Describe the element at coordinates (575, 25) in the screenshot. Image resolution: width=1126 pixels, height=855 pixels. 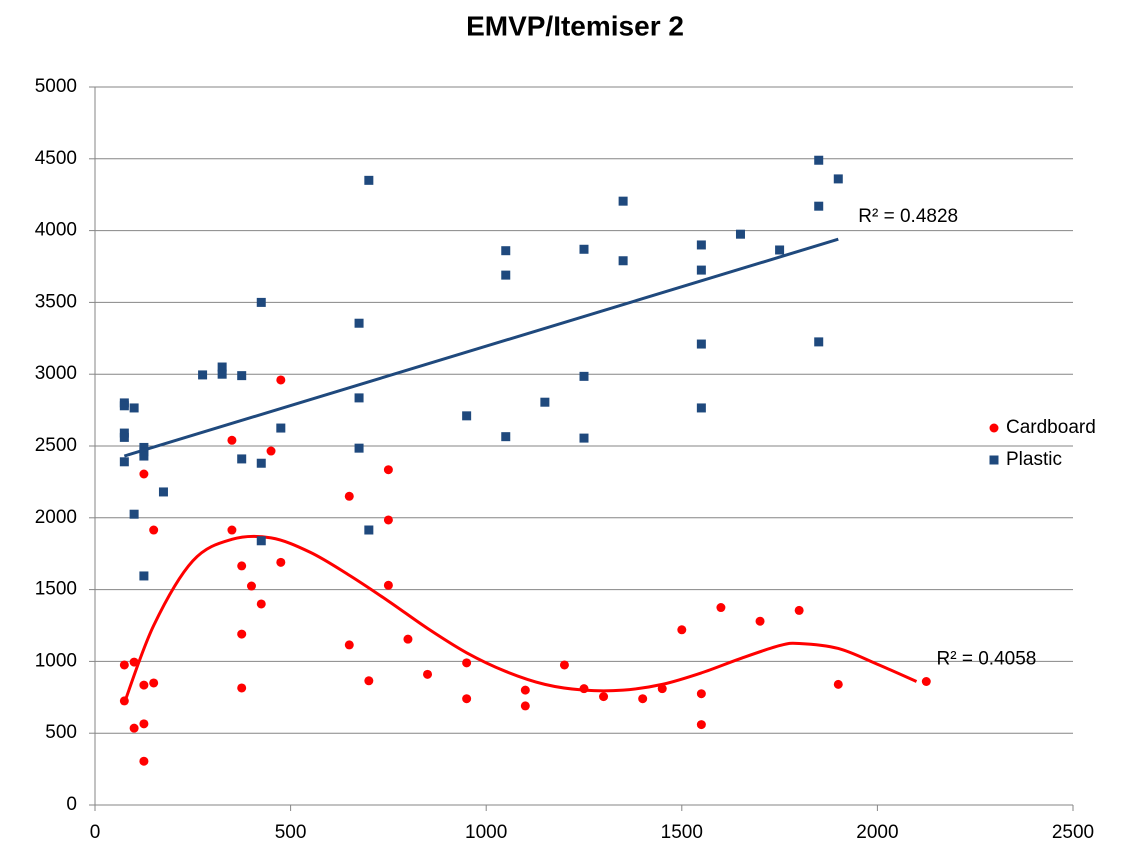
I see `chart-title: EMVP/Itemiser 2` at that location.